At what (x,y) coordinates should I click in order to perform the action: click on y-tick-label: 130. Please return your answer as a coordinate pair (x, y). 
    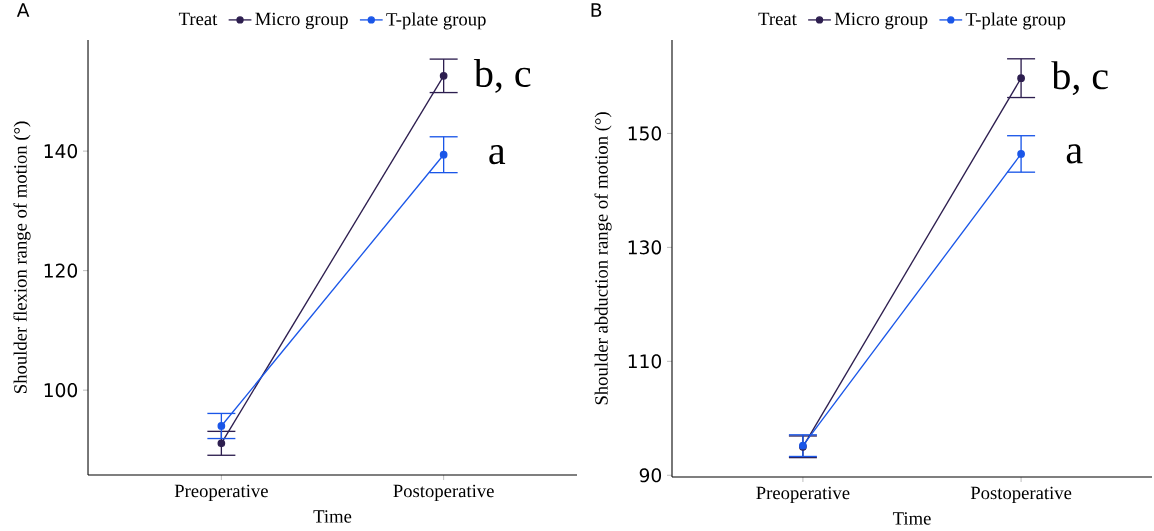
    Looking at the image, I should click on (645, 247).